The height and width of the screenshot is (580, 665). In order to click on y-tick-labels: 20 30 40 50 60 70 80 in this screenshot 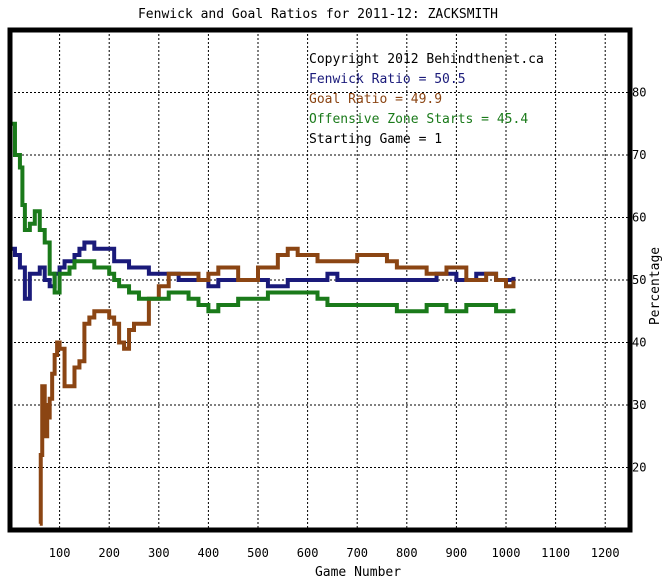, I will do `click(639, 280)`.